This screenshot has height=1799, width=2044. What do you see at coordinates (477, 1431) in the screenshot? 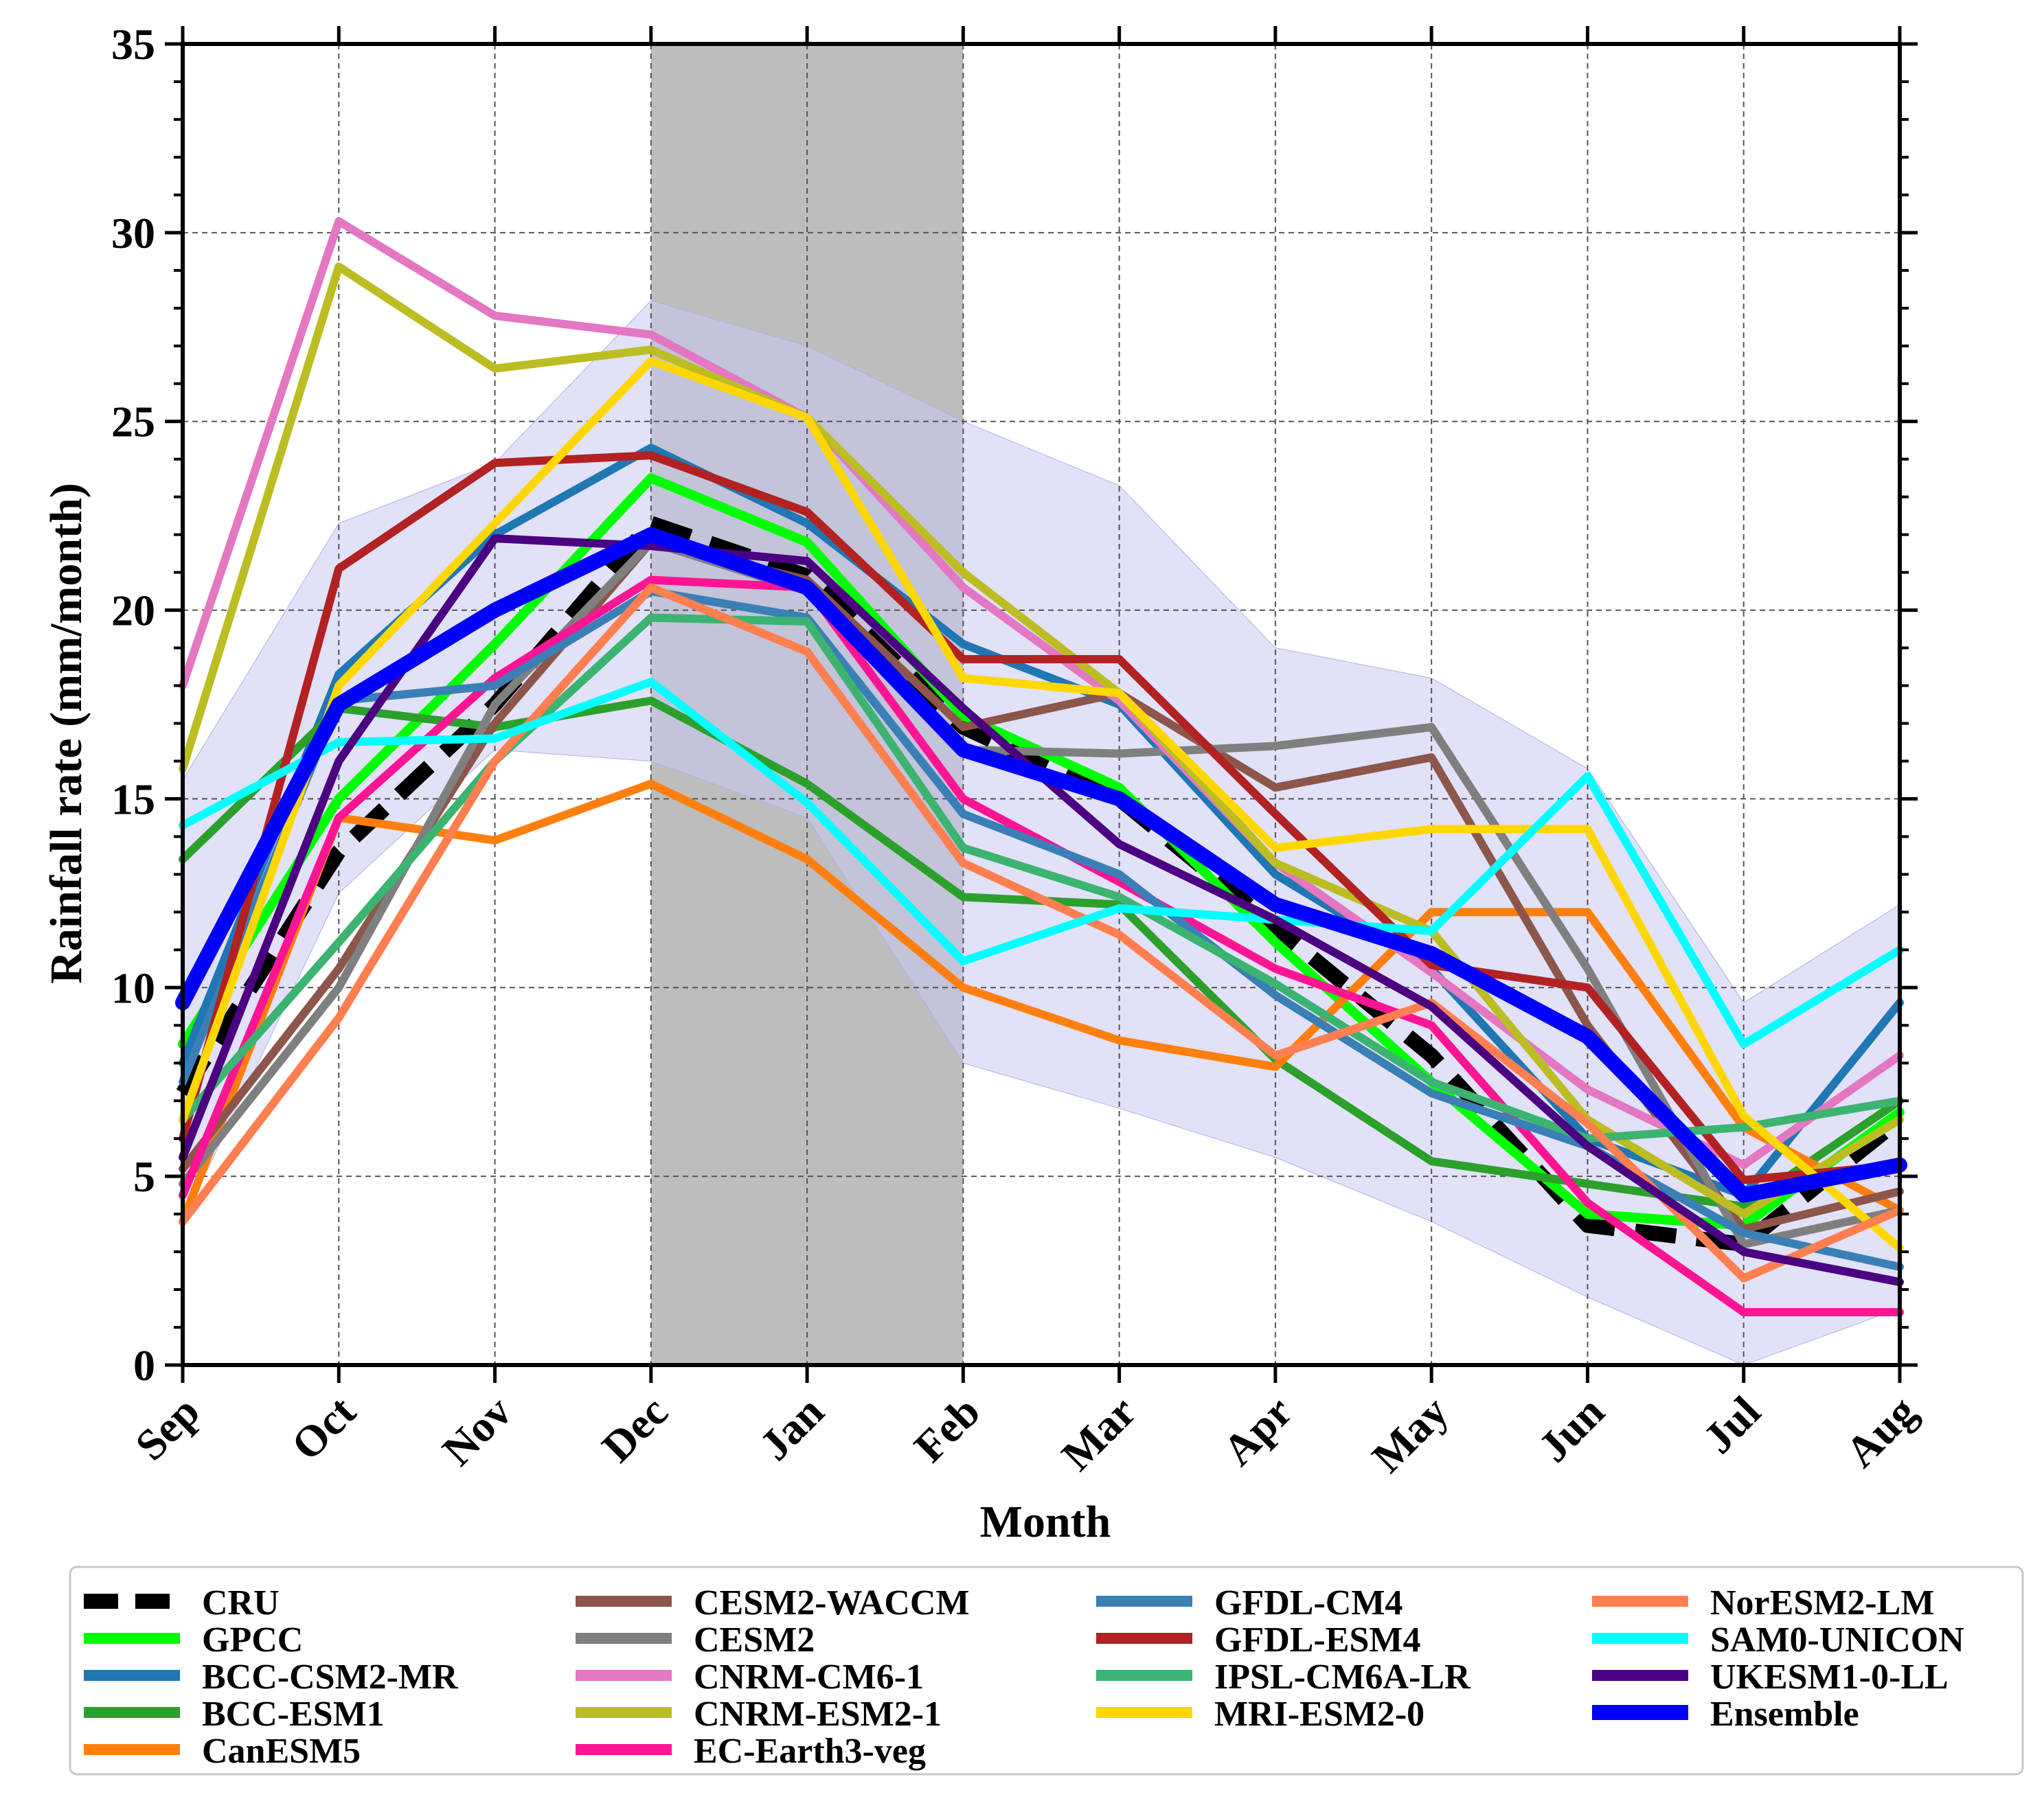
I see `x-tick-label: Nov` at bounding box center [477, 1431].